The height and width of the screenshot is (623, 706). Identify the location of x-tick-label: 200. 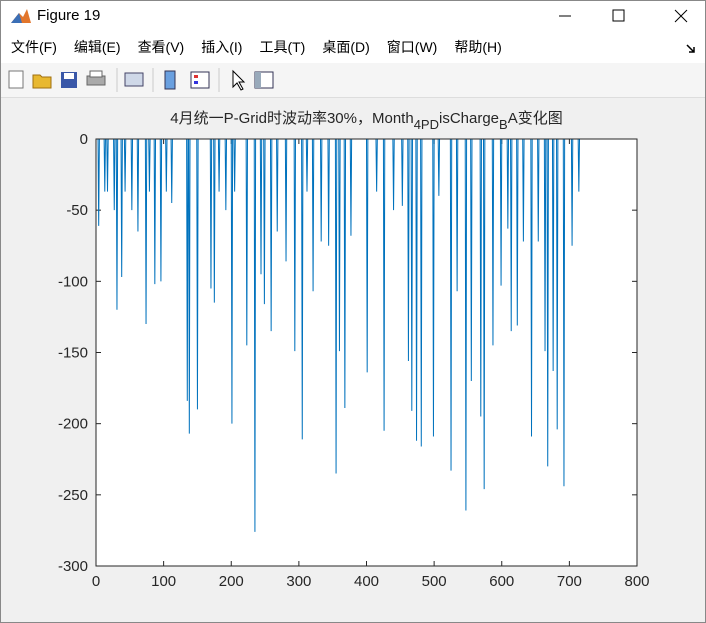
(231, 581).